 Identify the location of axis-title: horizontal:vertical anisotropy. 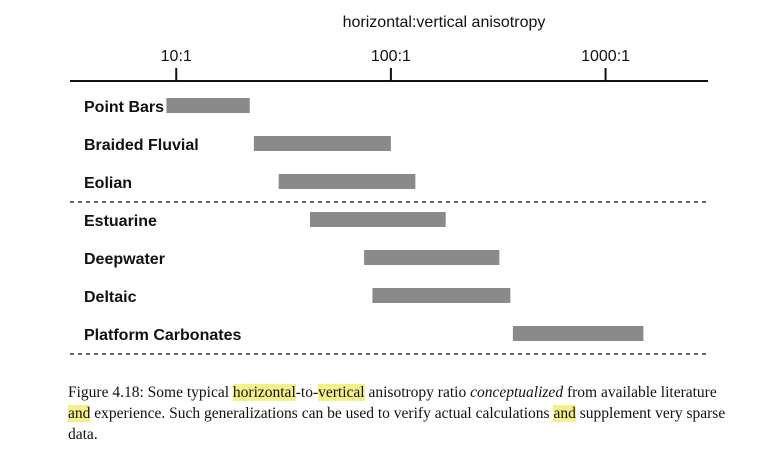
(444, 22).